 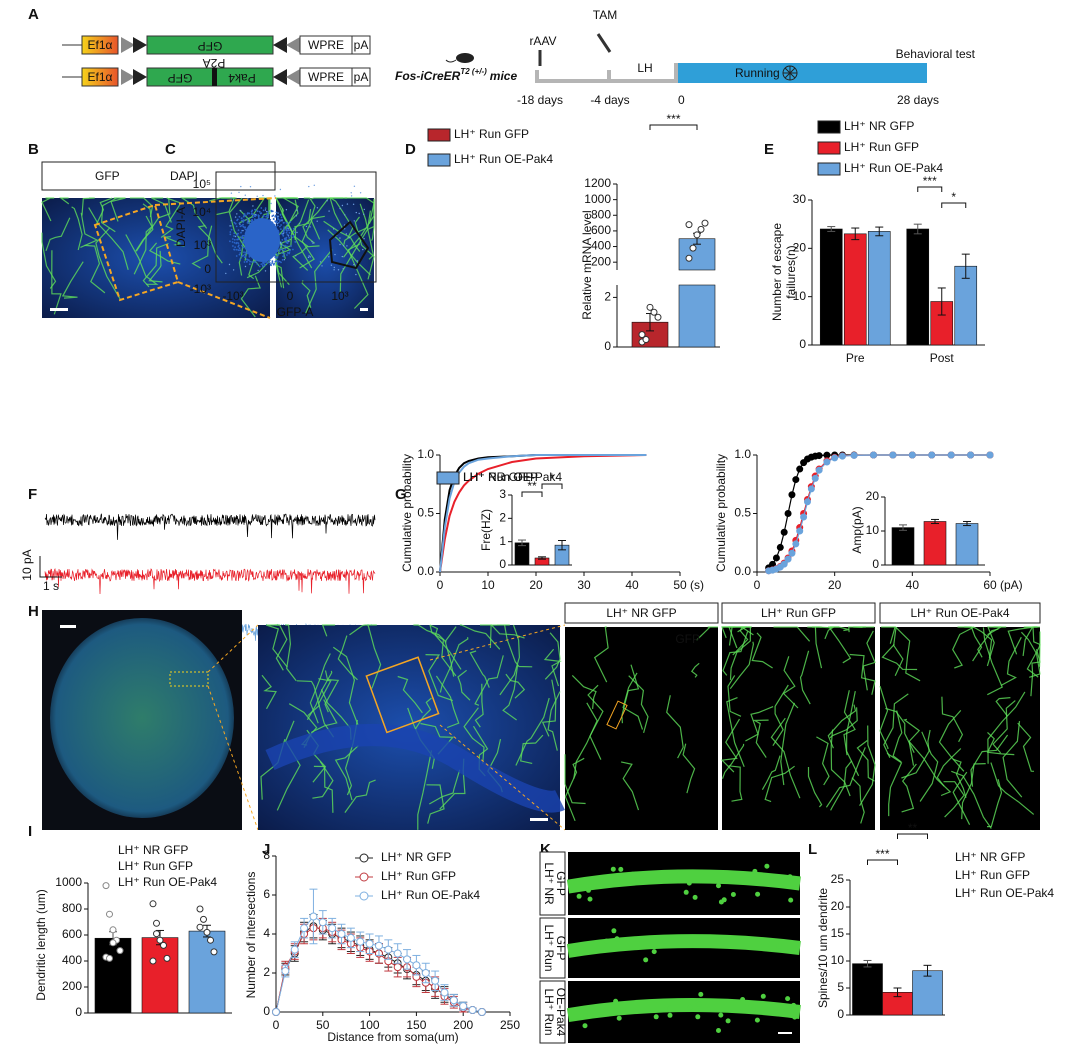 What do you see at coordinates (463, 1025) in the screenshot?
I see `x-tick-label: 200` at bounding box center [463, 1025].